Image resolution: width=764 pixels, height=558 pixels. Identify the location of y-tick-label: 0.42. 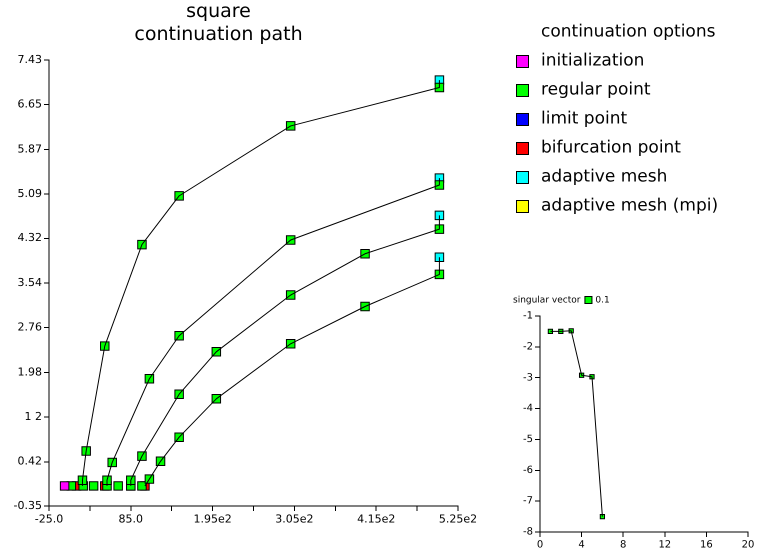
(30, 461).